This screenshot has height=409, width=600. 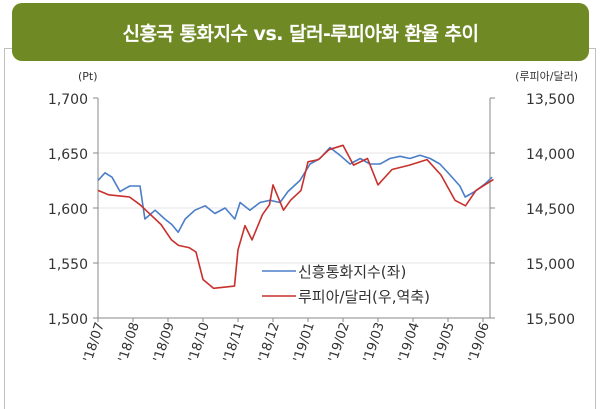 I want to click on left-tick-label: 1,550, so click(x=68, y=265).